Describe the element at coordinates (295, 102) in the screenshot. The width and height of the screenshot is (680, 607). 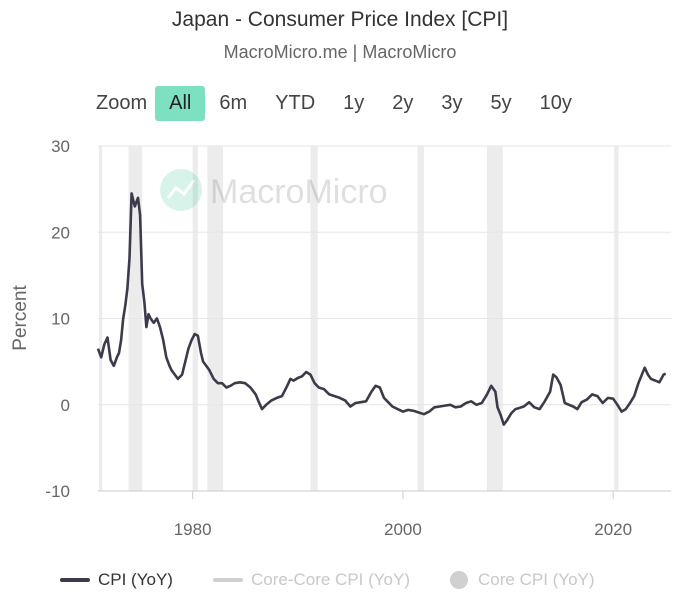
I see `zoom-ytd-button: YTD` at that location.